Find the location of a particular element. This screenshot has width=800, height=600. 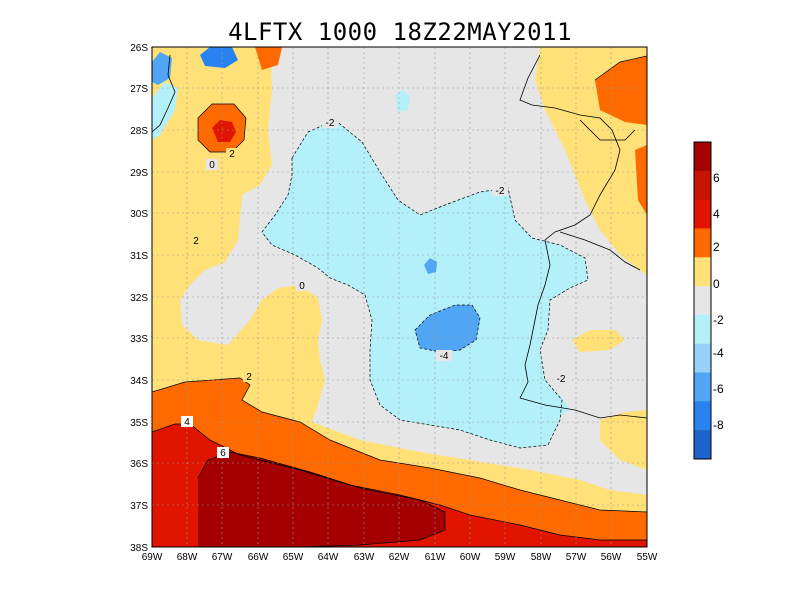

lat-tick-label: 27S is located at coordinates (139, 89).